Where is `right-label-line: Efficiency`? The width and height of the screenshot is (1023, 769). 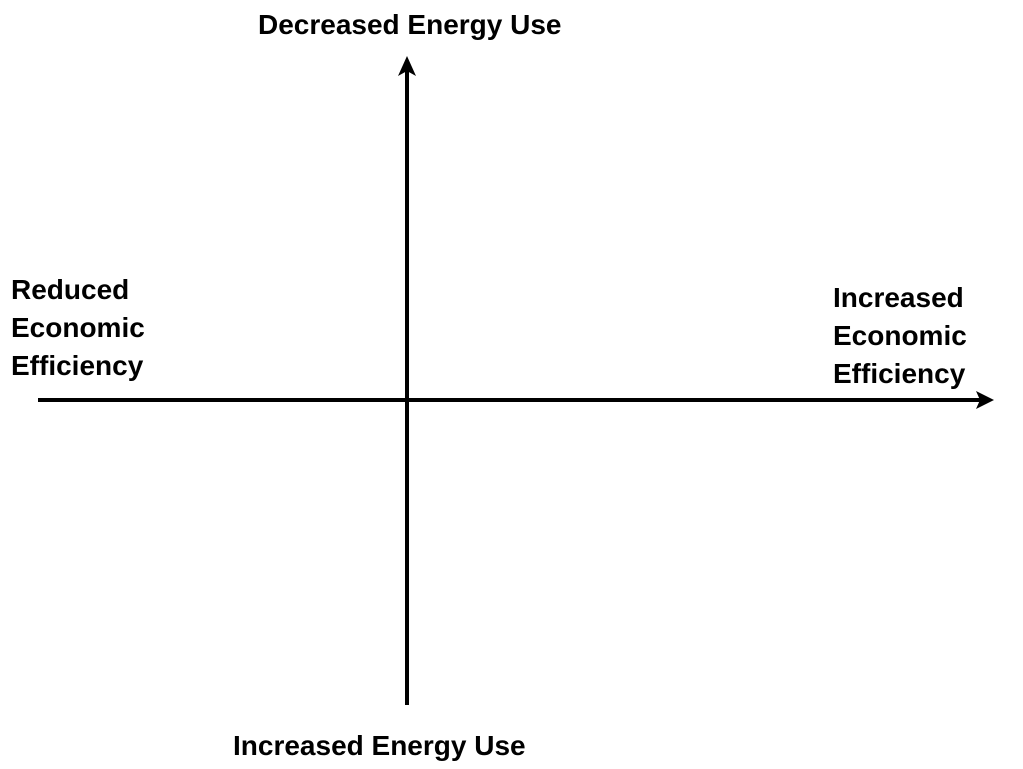 right-label-line: Efficiency is located at coordinates (899, 373).